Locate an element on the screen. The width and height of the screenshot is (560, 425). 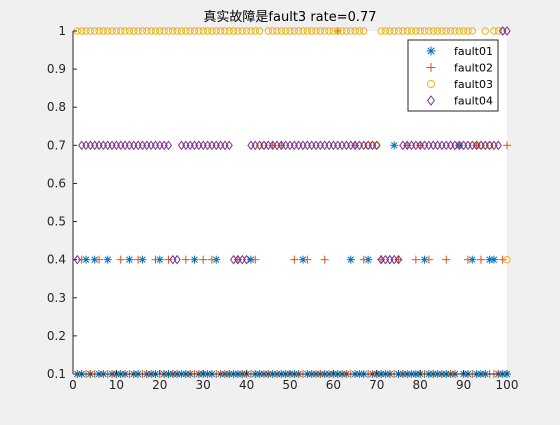
legend-marker-fault03 is located at coordinates (431, 84).